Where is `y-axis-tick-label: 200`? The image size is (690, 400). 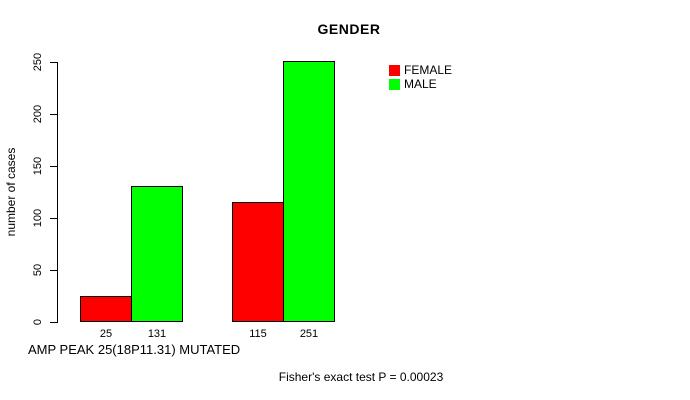 y-axis-tick-label: 200 is located at coordinates (38, 114).